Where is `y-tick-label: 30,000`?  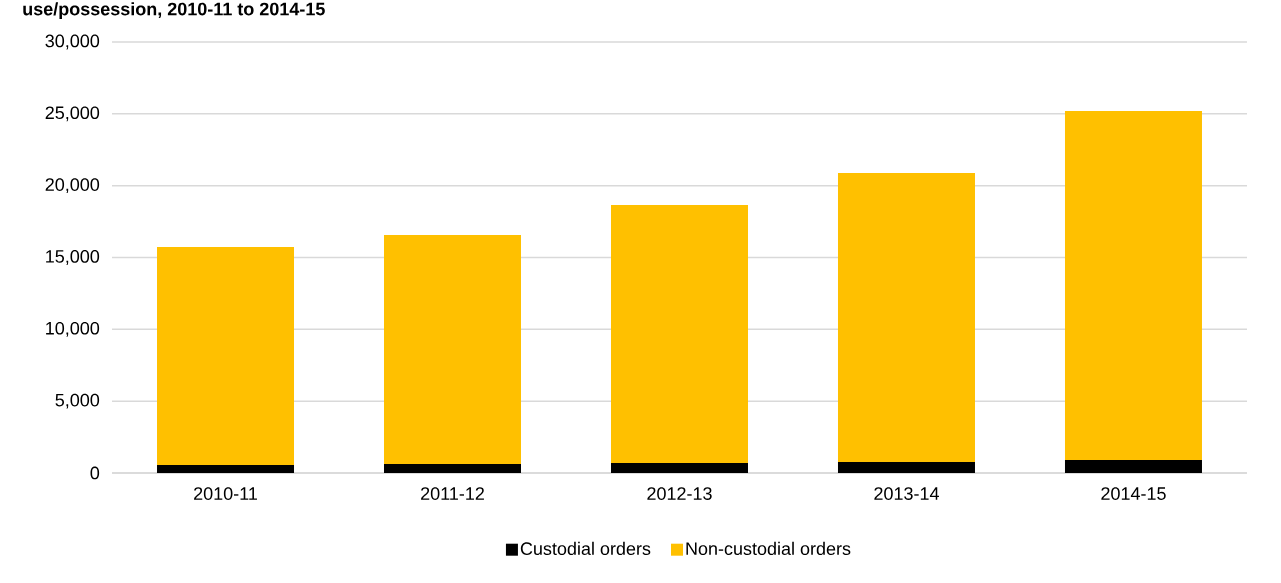 y-tick-label: 30,000 is located at coordinates (72, 42).